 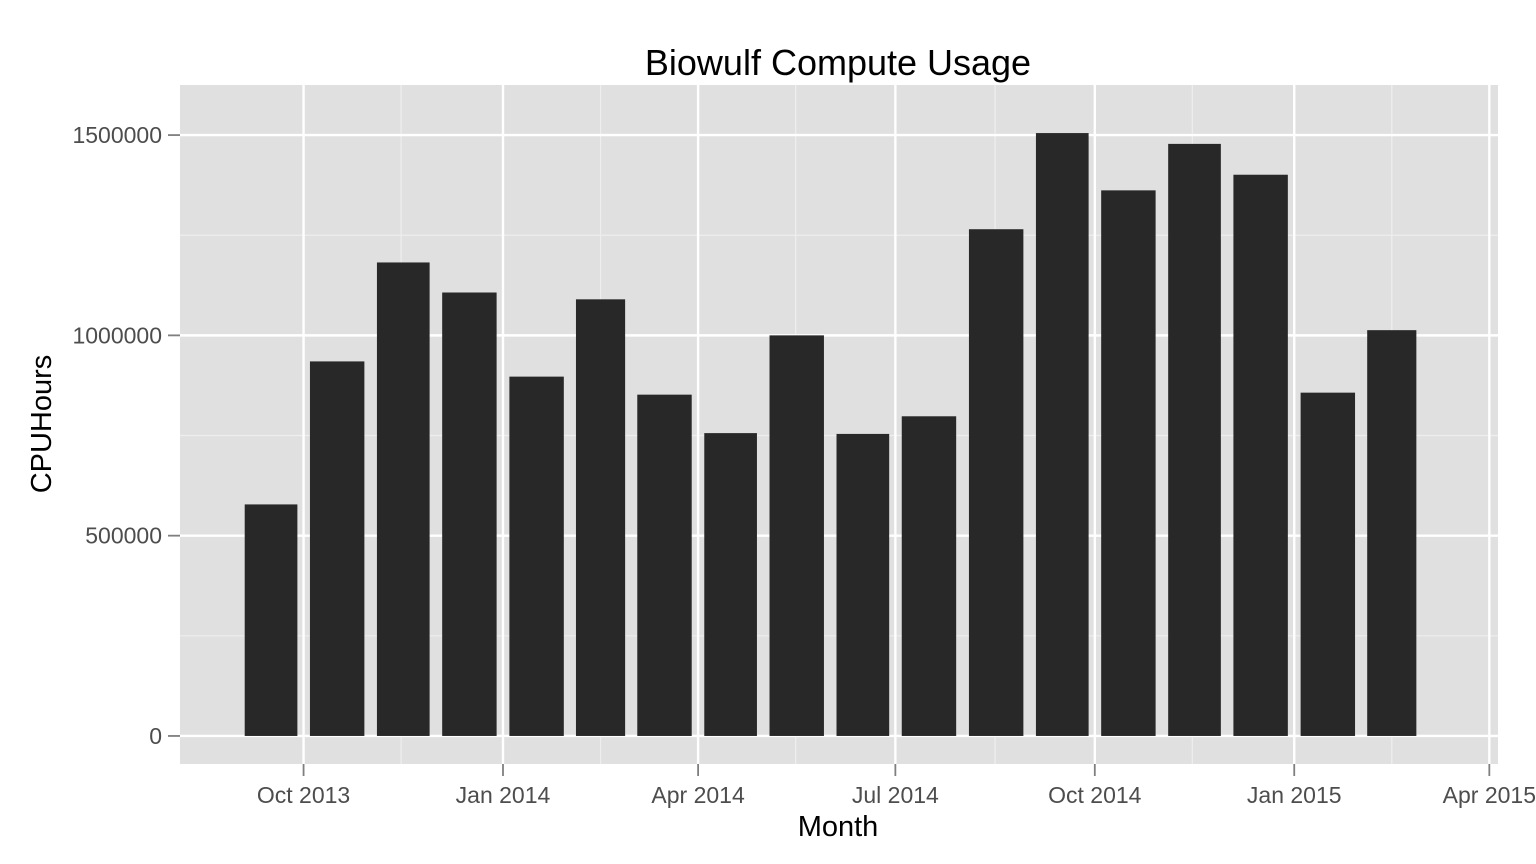 I want to click on x-axis-title: Month, so click(x=838, y=827).